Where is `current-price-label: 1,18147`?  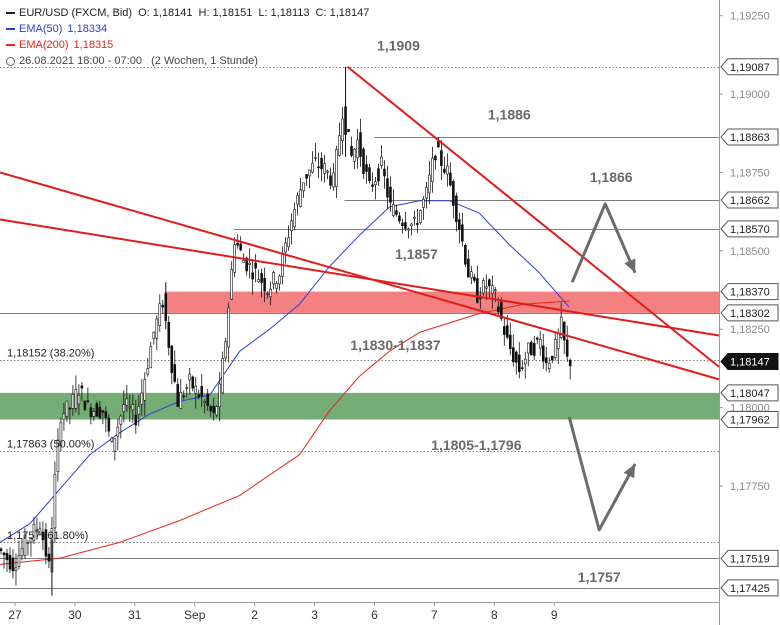
current-price-label: 1,18147 is located at coordinates (750, 363).